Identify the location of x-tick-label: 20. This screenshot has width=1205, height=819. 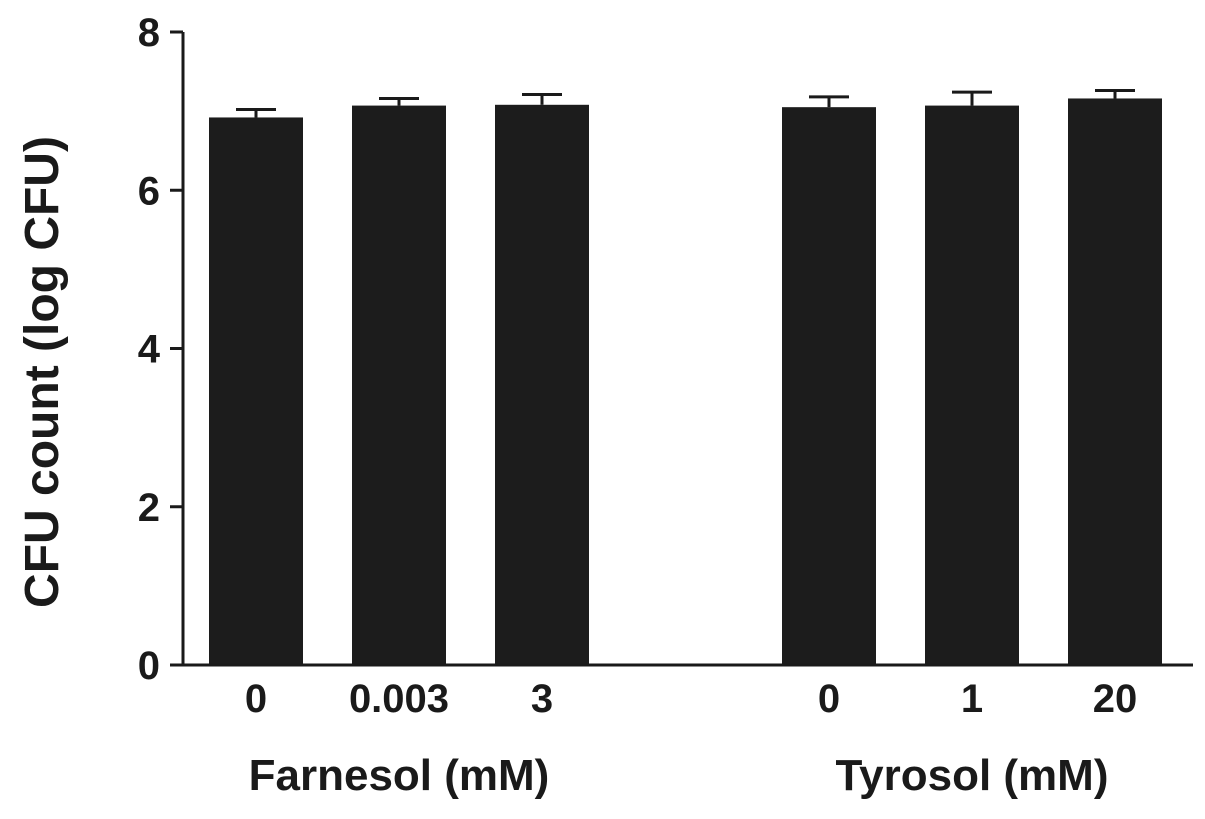
(1115, 699).